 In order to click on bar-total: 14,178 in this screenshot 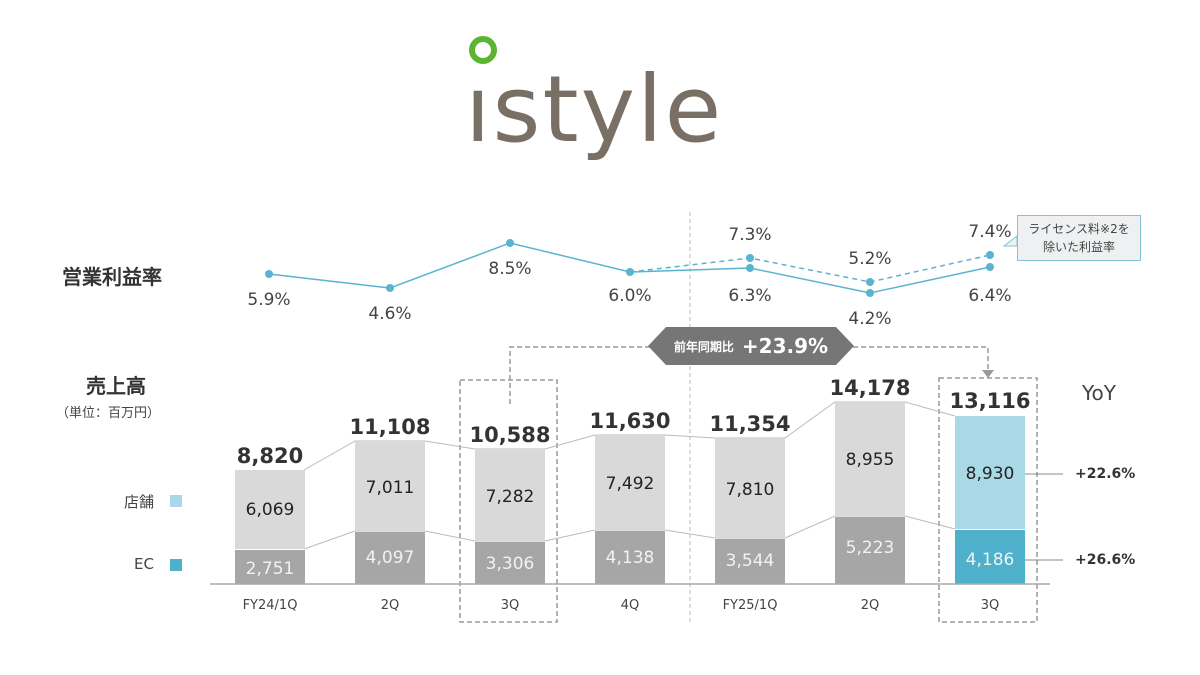, I will do `click(870, 388)`.